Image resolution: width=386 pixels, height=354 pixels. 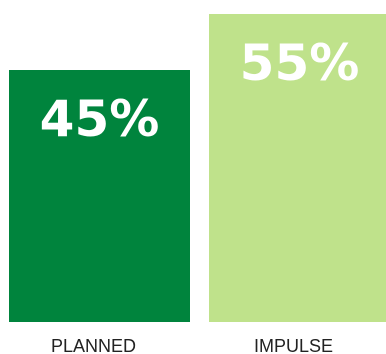 I want to click on category-label-impulse: IMPULSE, so click(x=293, y=345).